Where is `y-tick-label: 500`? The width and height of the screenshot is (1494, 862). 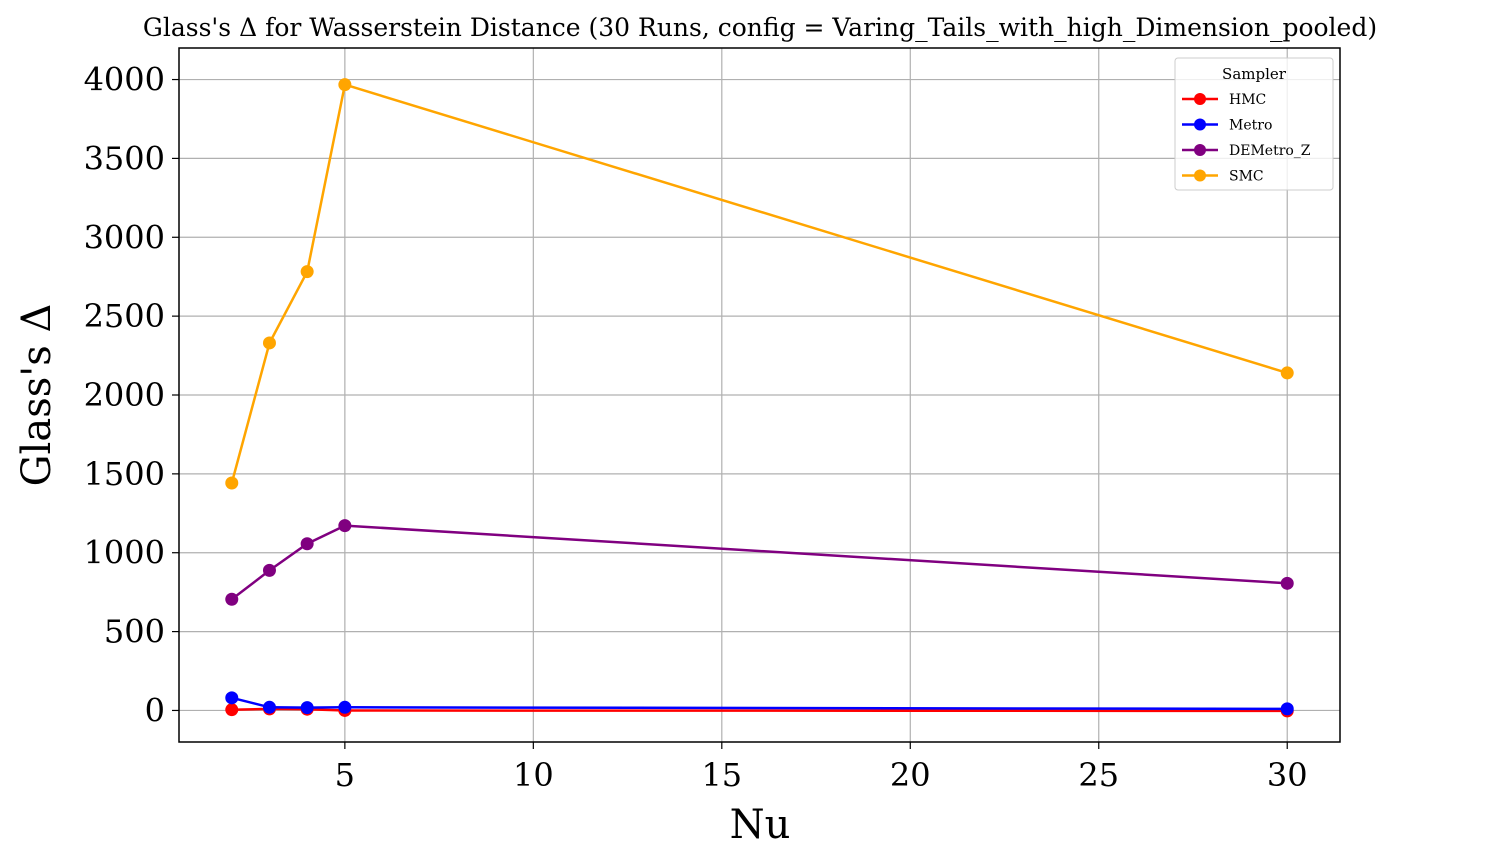 y-tick-label: 500 is located at coordinates (134, 632).